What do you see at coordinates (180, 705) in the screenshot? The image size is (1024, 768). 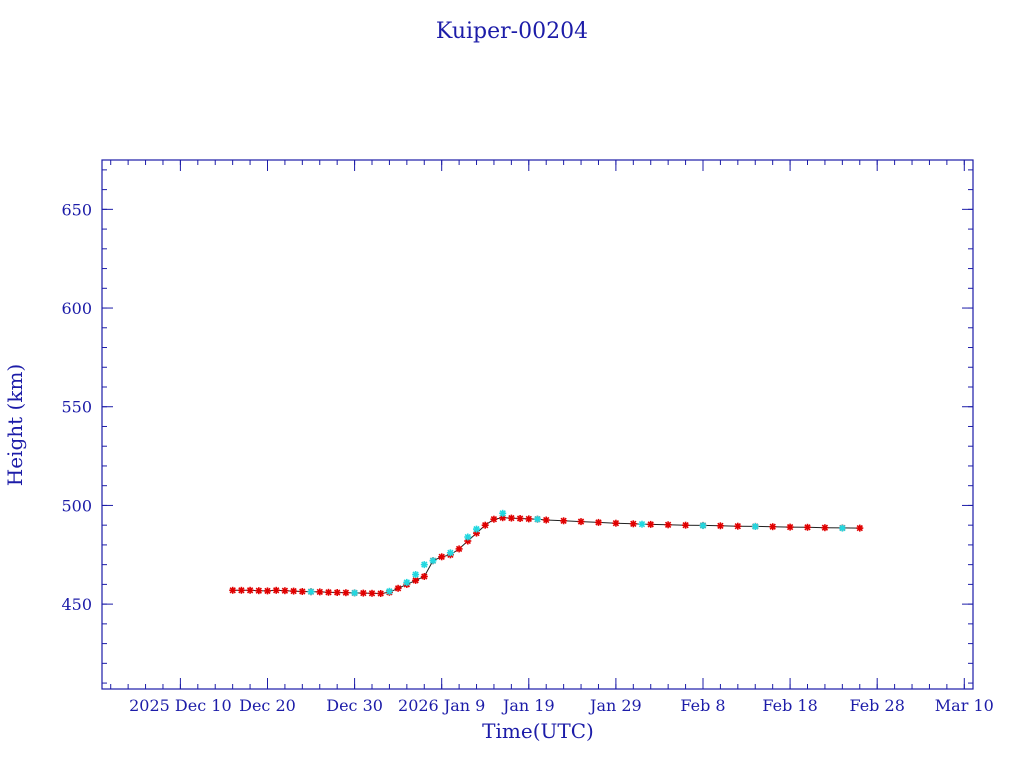 I see `x-tick-label: 2025 Dec 10` at bounding box center [180, 705].